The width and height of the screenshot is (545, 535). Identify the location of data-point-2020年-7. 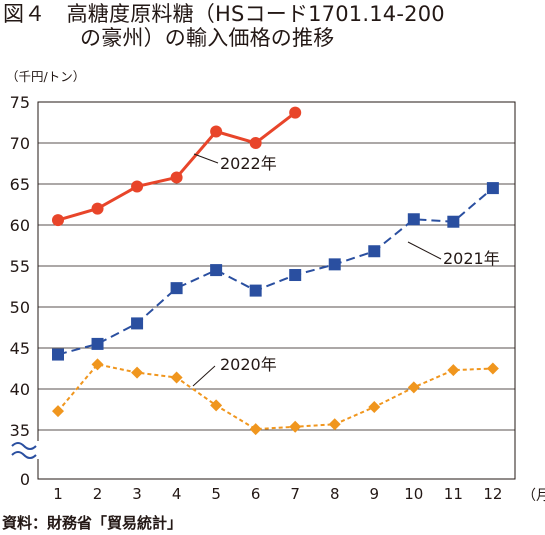
(295, 426).